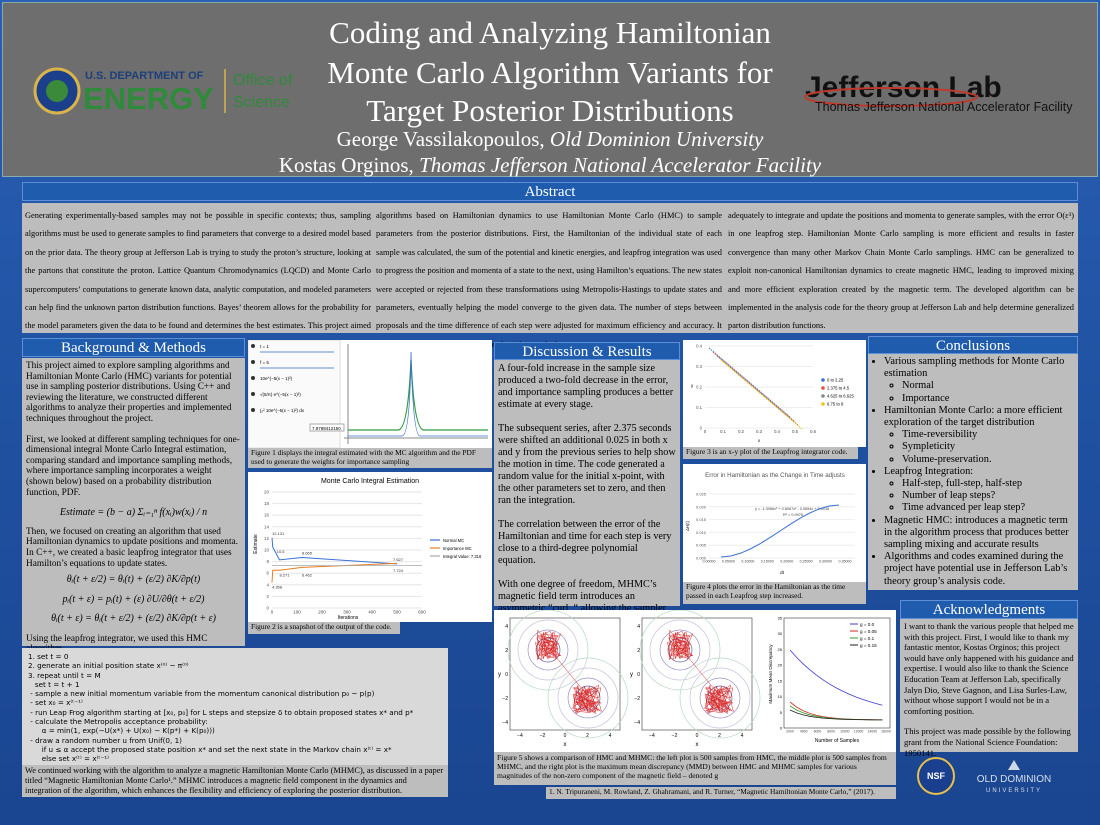  I want to click on algorithm-line: 1. set t = 0, so click(48, 656).